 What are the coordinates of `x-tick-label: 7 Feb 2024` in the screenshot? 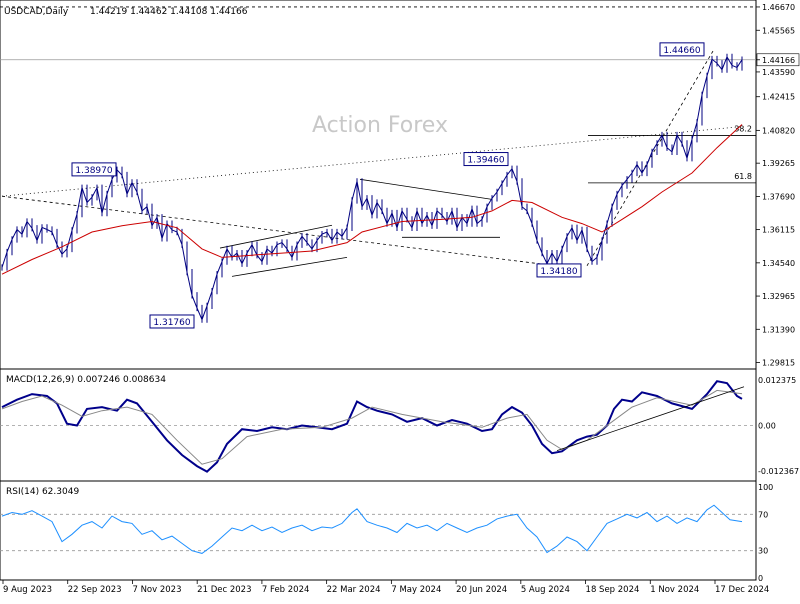 It's located at (286, 590).